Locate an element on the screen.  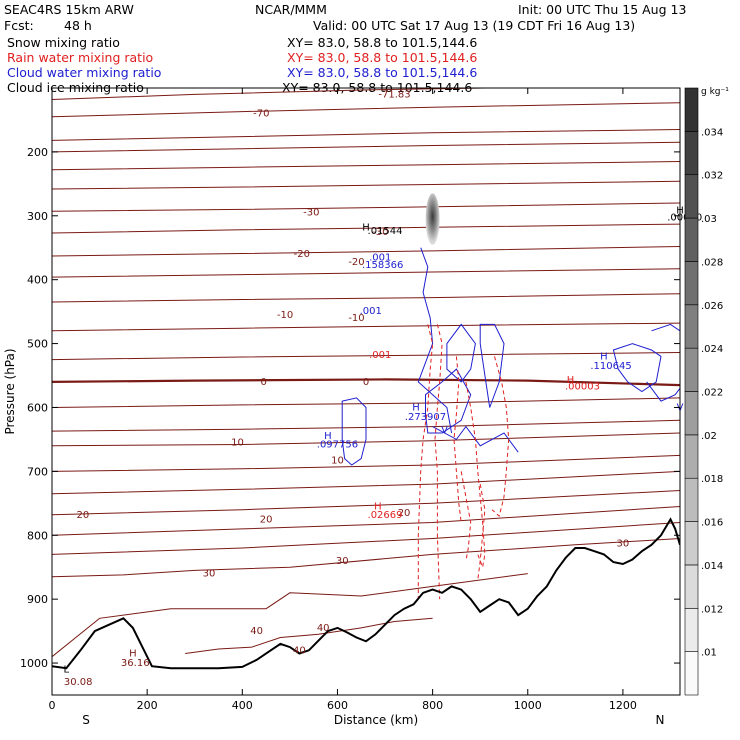
contour-label: -10 is located at coordinates (356, 318).